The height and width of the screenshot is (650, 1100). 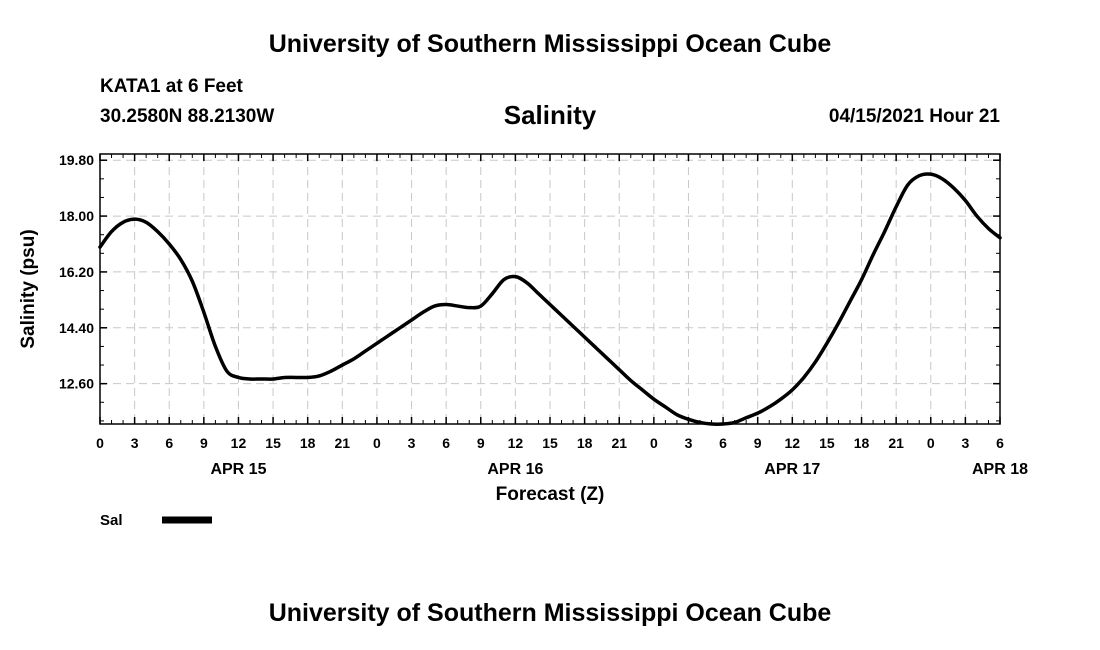 What do you see at coordinates (1000, 469) in the screenshot?
I see `date-label: APR 18` at bounding box center [1000, 469].